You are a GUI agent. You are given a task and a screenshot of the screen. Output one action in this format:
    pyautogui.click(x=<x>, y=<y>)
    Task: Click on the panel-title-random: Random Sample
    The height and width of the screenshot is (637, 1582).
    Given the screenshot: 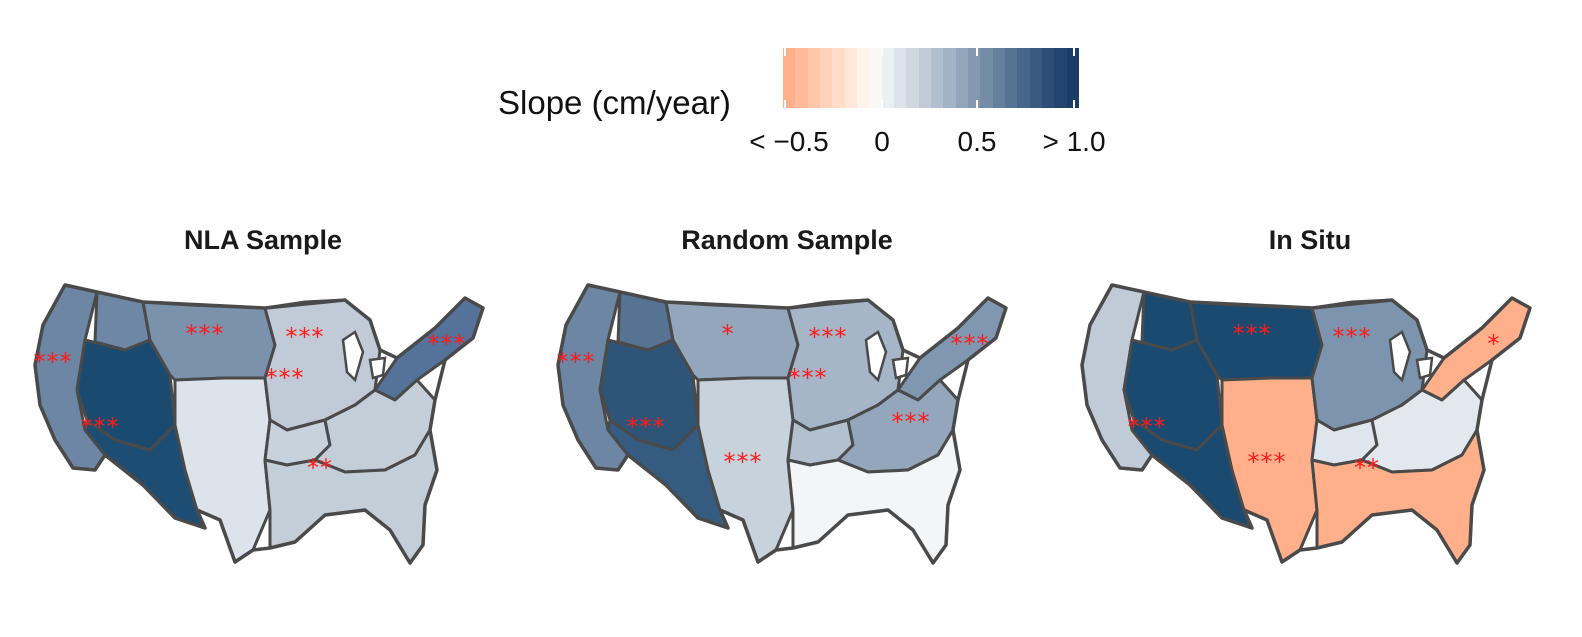 What is the action you would take?
    pyautogui.click(x=787, y=240)
    